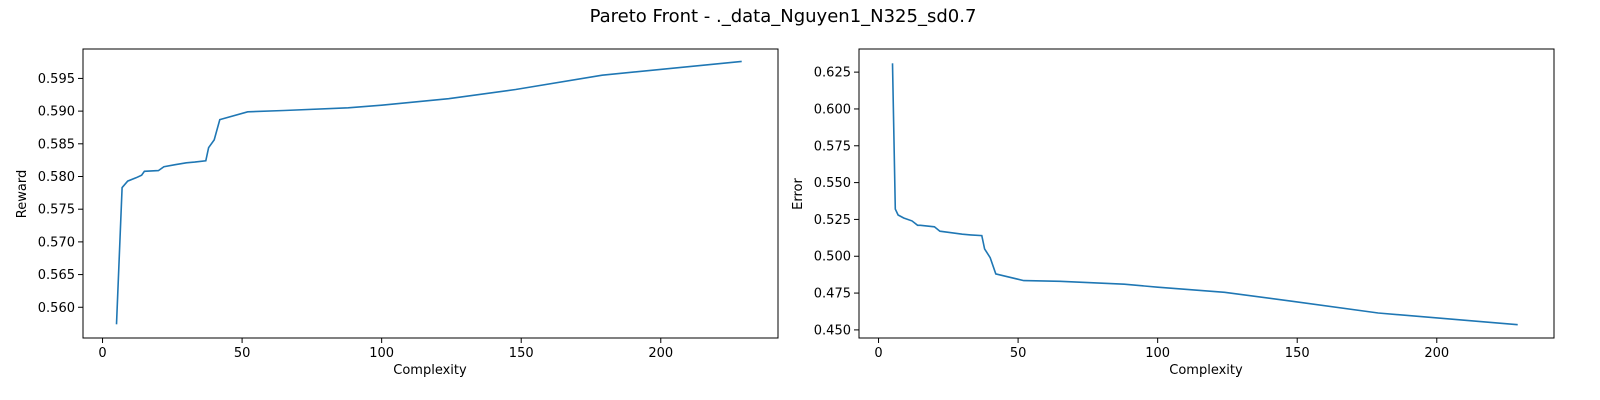 Image resolution: width=1600 pixels, height=400 pixels. Describe the element at coordinates (1436, 353) in the screenshot. I see `error-x-tick-label: 200` at that location.